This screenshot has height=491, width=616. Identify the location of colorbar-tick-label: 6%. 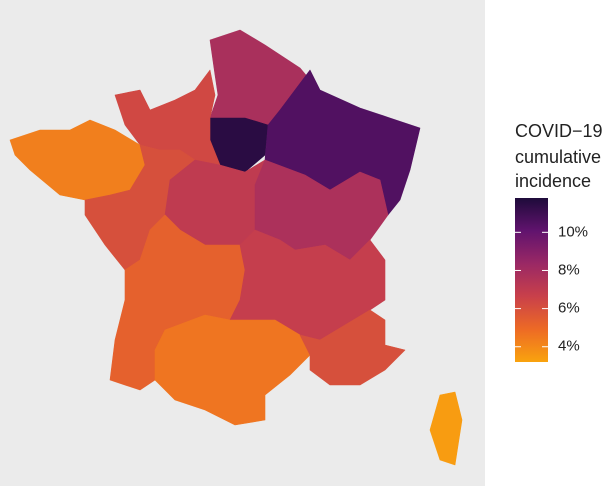
(569, 308).